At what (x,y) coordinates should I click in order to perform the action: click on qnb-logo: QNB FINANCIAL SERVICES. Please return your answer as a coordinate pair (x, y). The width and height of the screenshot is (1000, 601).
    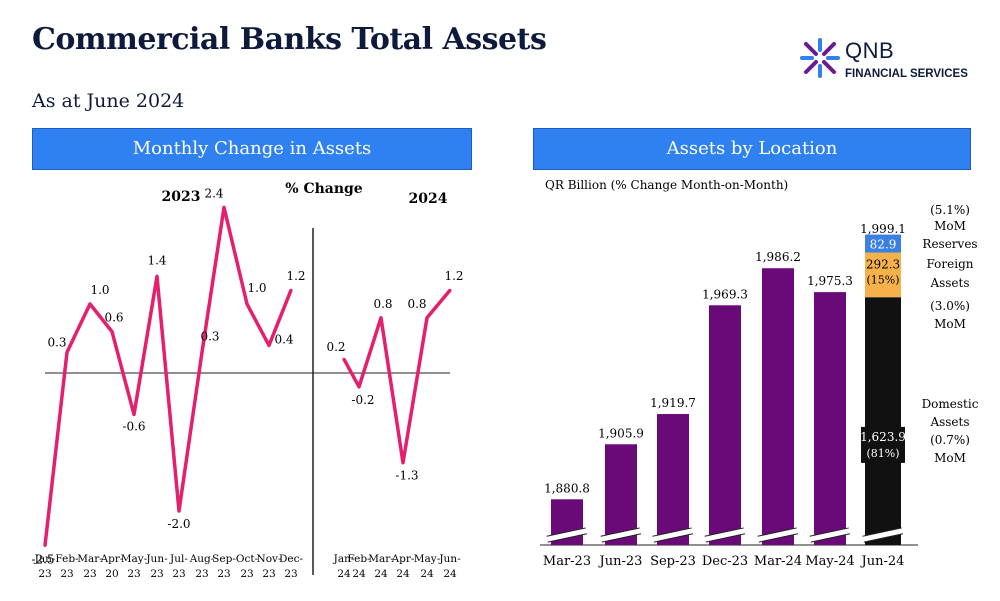
    Looking at the image, I should click on (890, 63).